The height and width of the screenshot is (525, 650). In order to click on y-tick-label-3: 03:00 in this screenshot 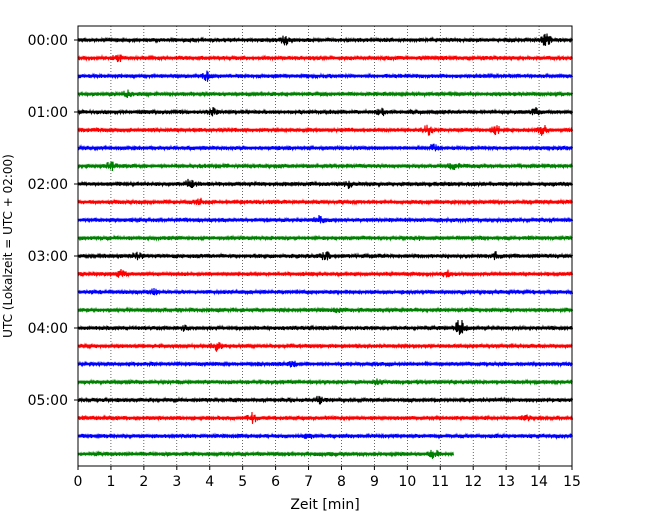, I will do `click(48, 257)`.